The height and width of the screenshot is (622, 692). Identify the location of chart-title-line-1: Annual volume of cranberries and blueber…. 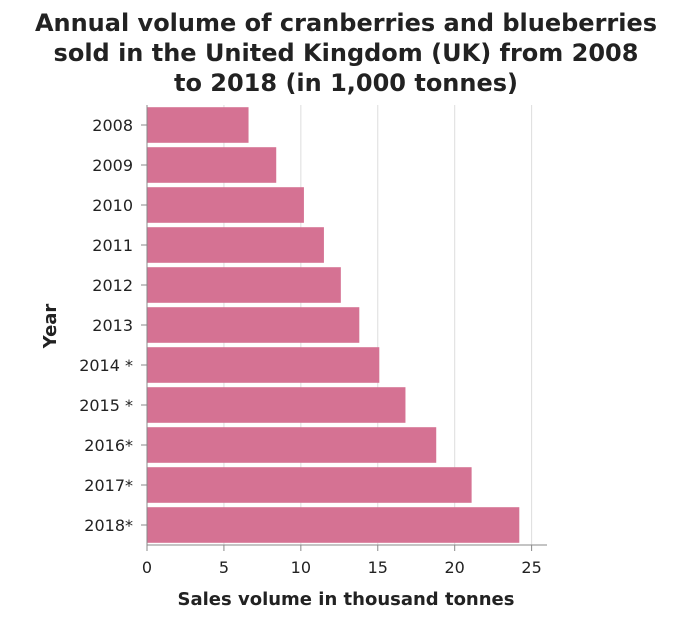
(346, 23).